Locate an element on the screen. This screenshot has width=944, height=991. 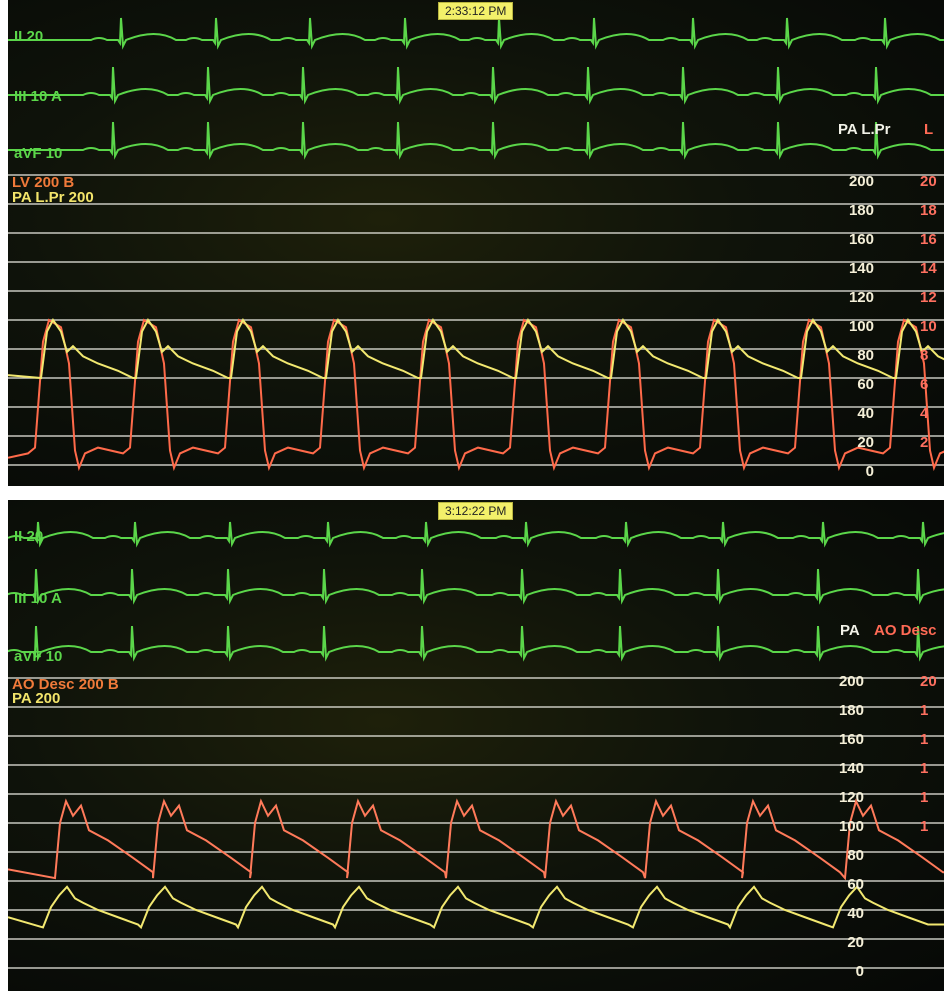
ao-pressure-trace is located at coordinates (476, 839).